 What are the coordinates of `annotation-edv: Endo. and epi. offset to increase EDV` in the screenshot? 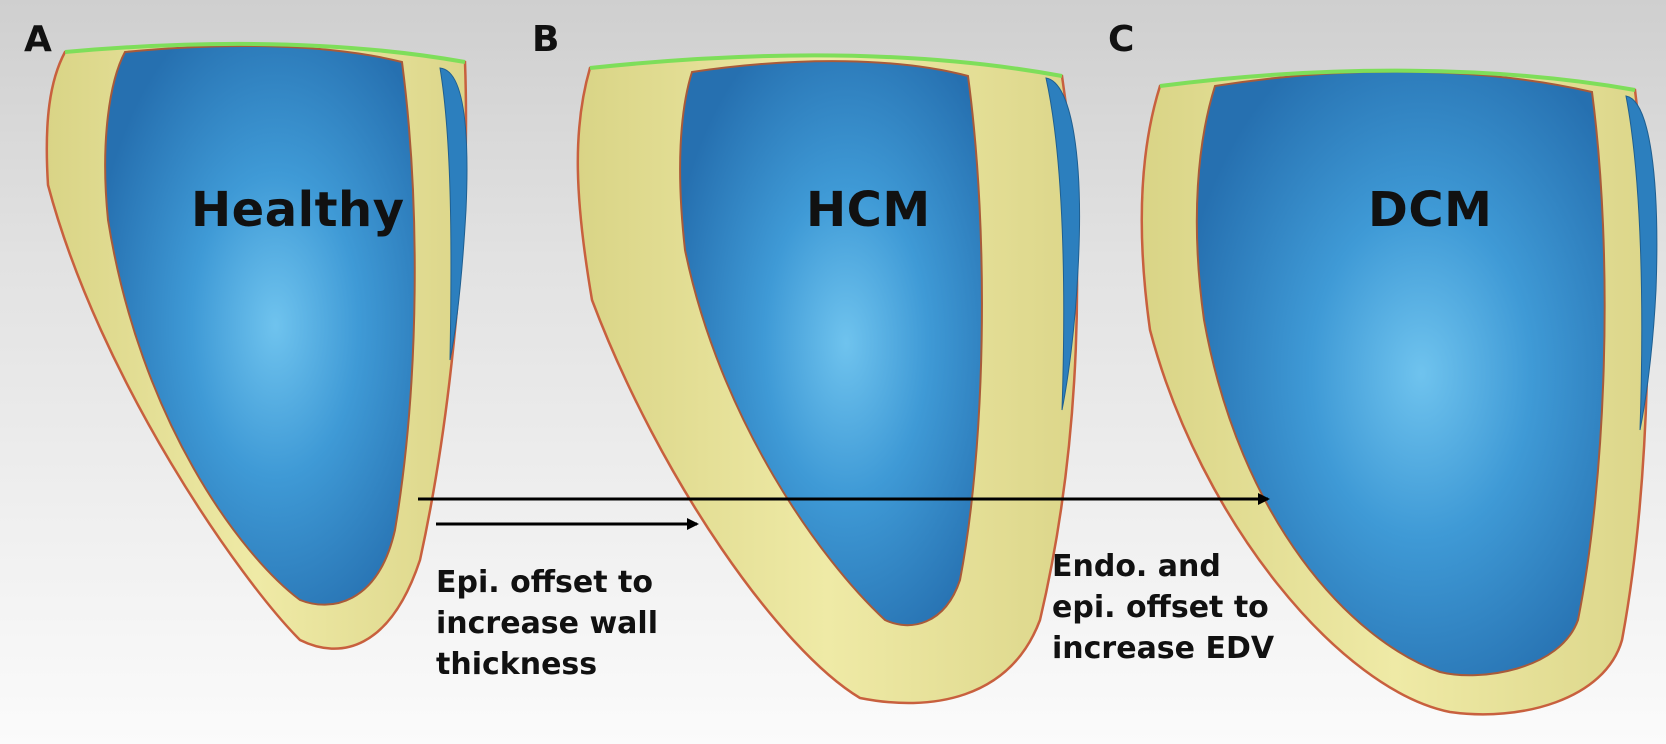 It's located at (1163, 607).